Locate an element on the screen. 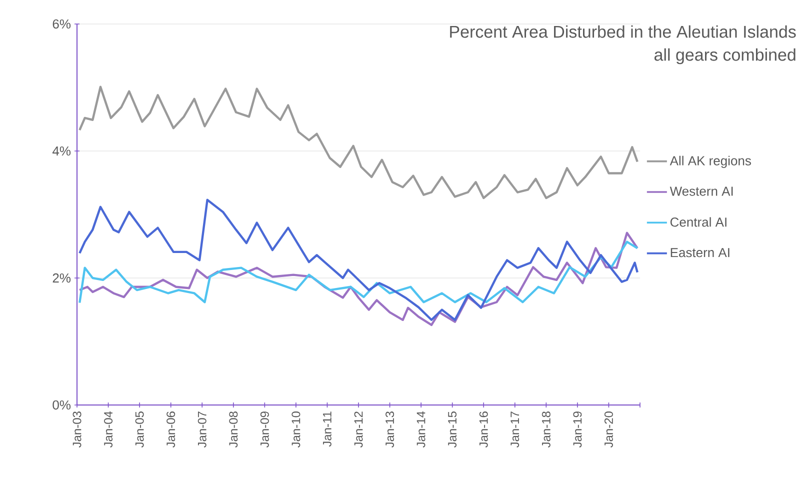  x-tick-label: Jan-19 is located at coordinates (577, 430).